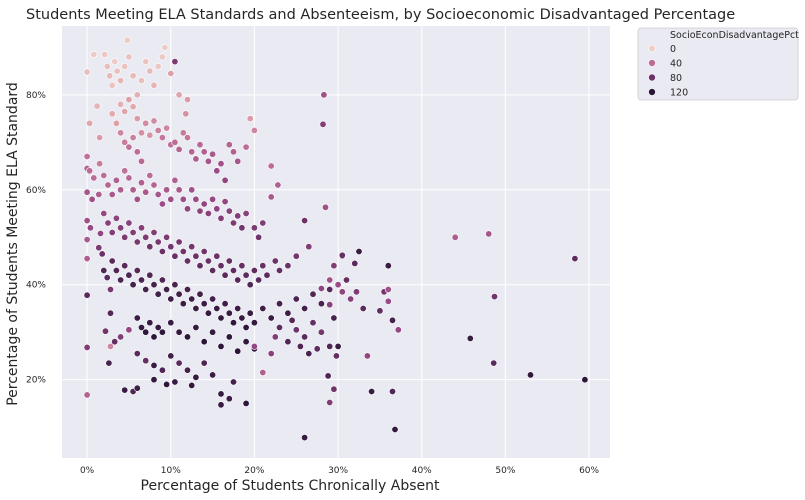 This screenshot has height=500, width=805. I want to click on x-tick-label: 50%, so click(505, 471).